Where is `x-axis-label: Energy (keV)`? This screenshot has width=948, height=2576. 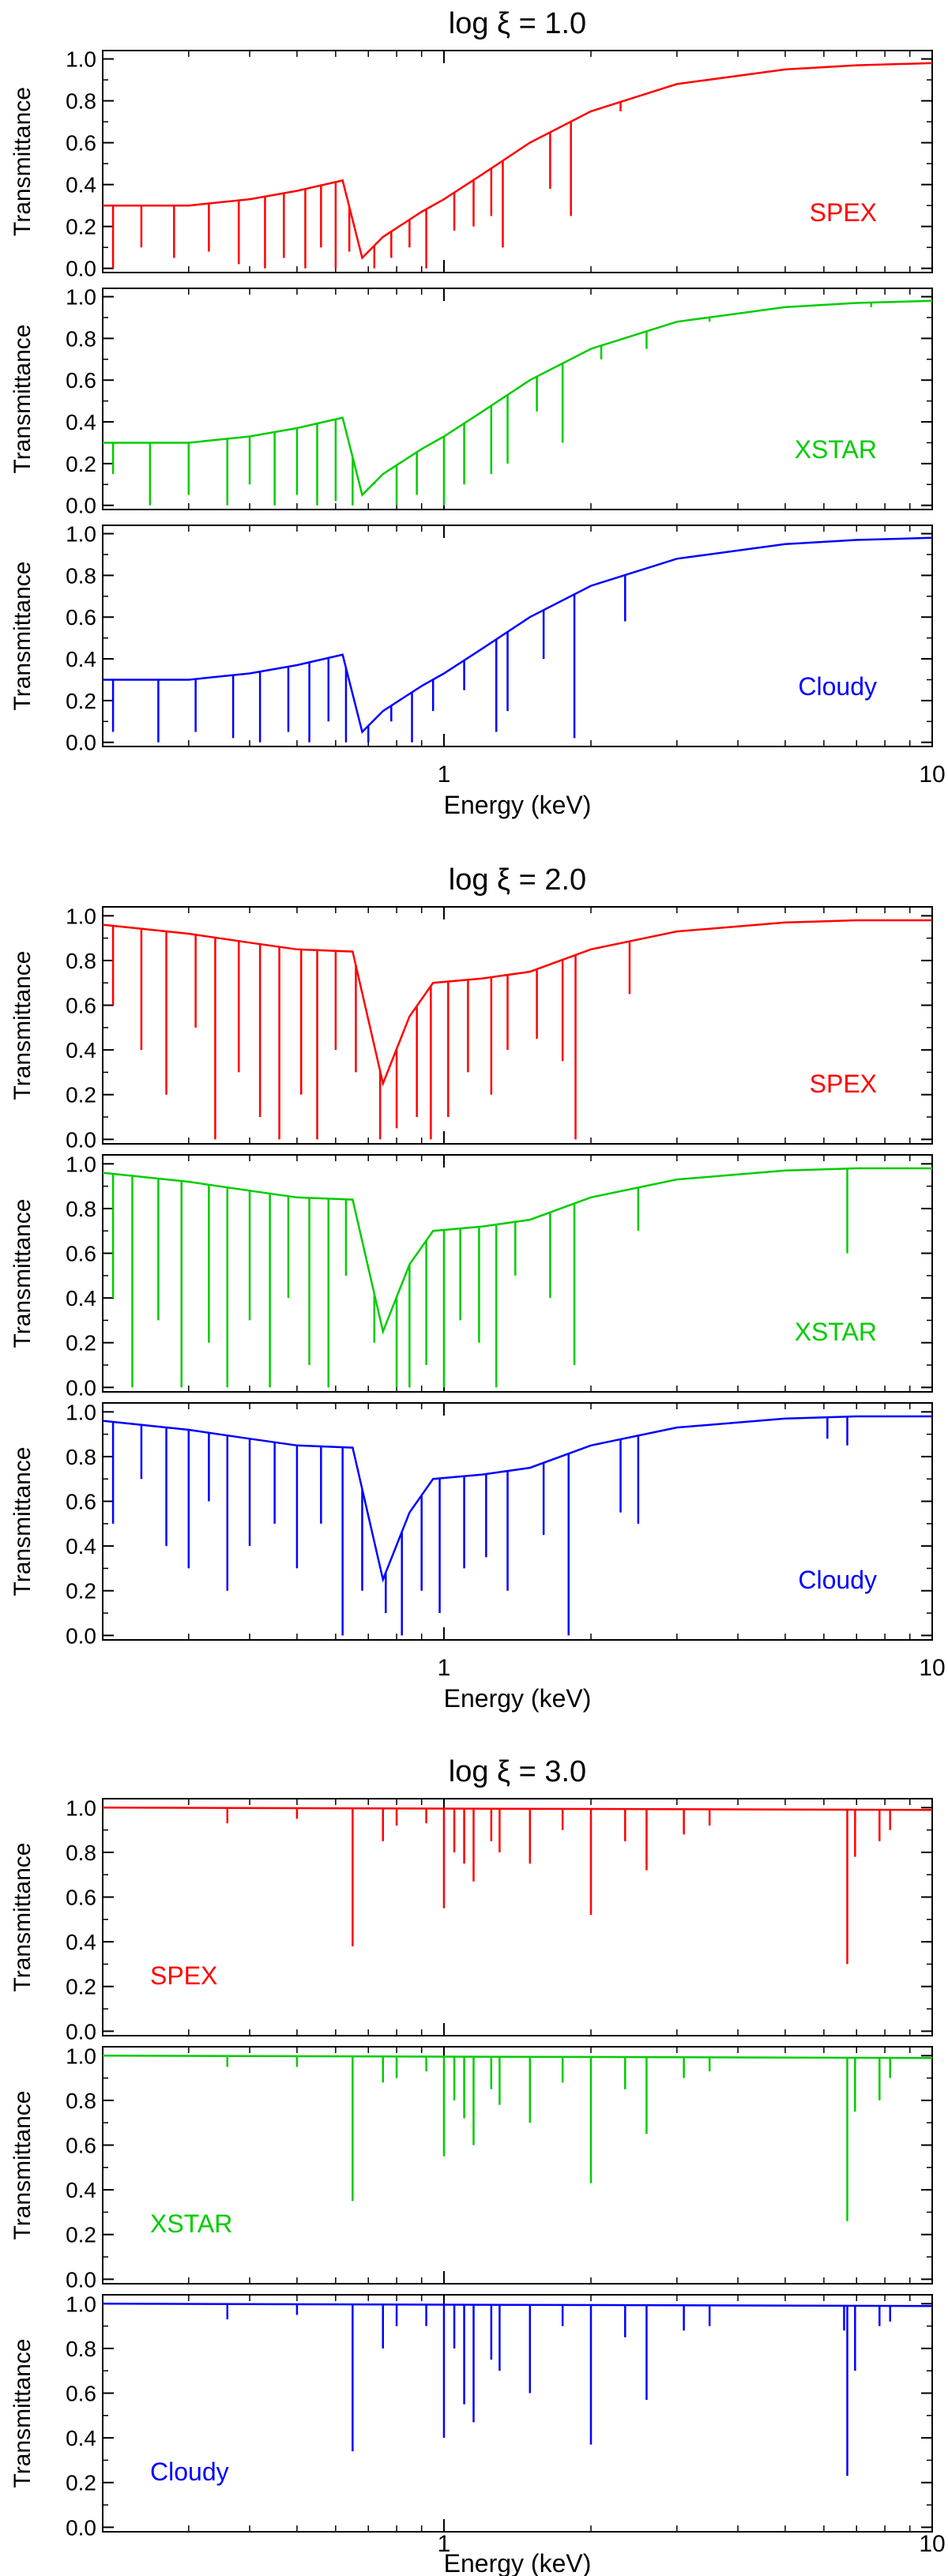 x-axis-label: Energy (keV) is located at coordinates (518, 1699).